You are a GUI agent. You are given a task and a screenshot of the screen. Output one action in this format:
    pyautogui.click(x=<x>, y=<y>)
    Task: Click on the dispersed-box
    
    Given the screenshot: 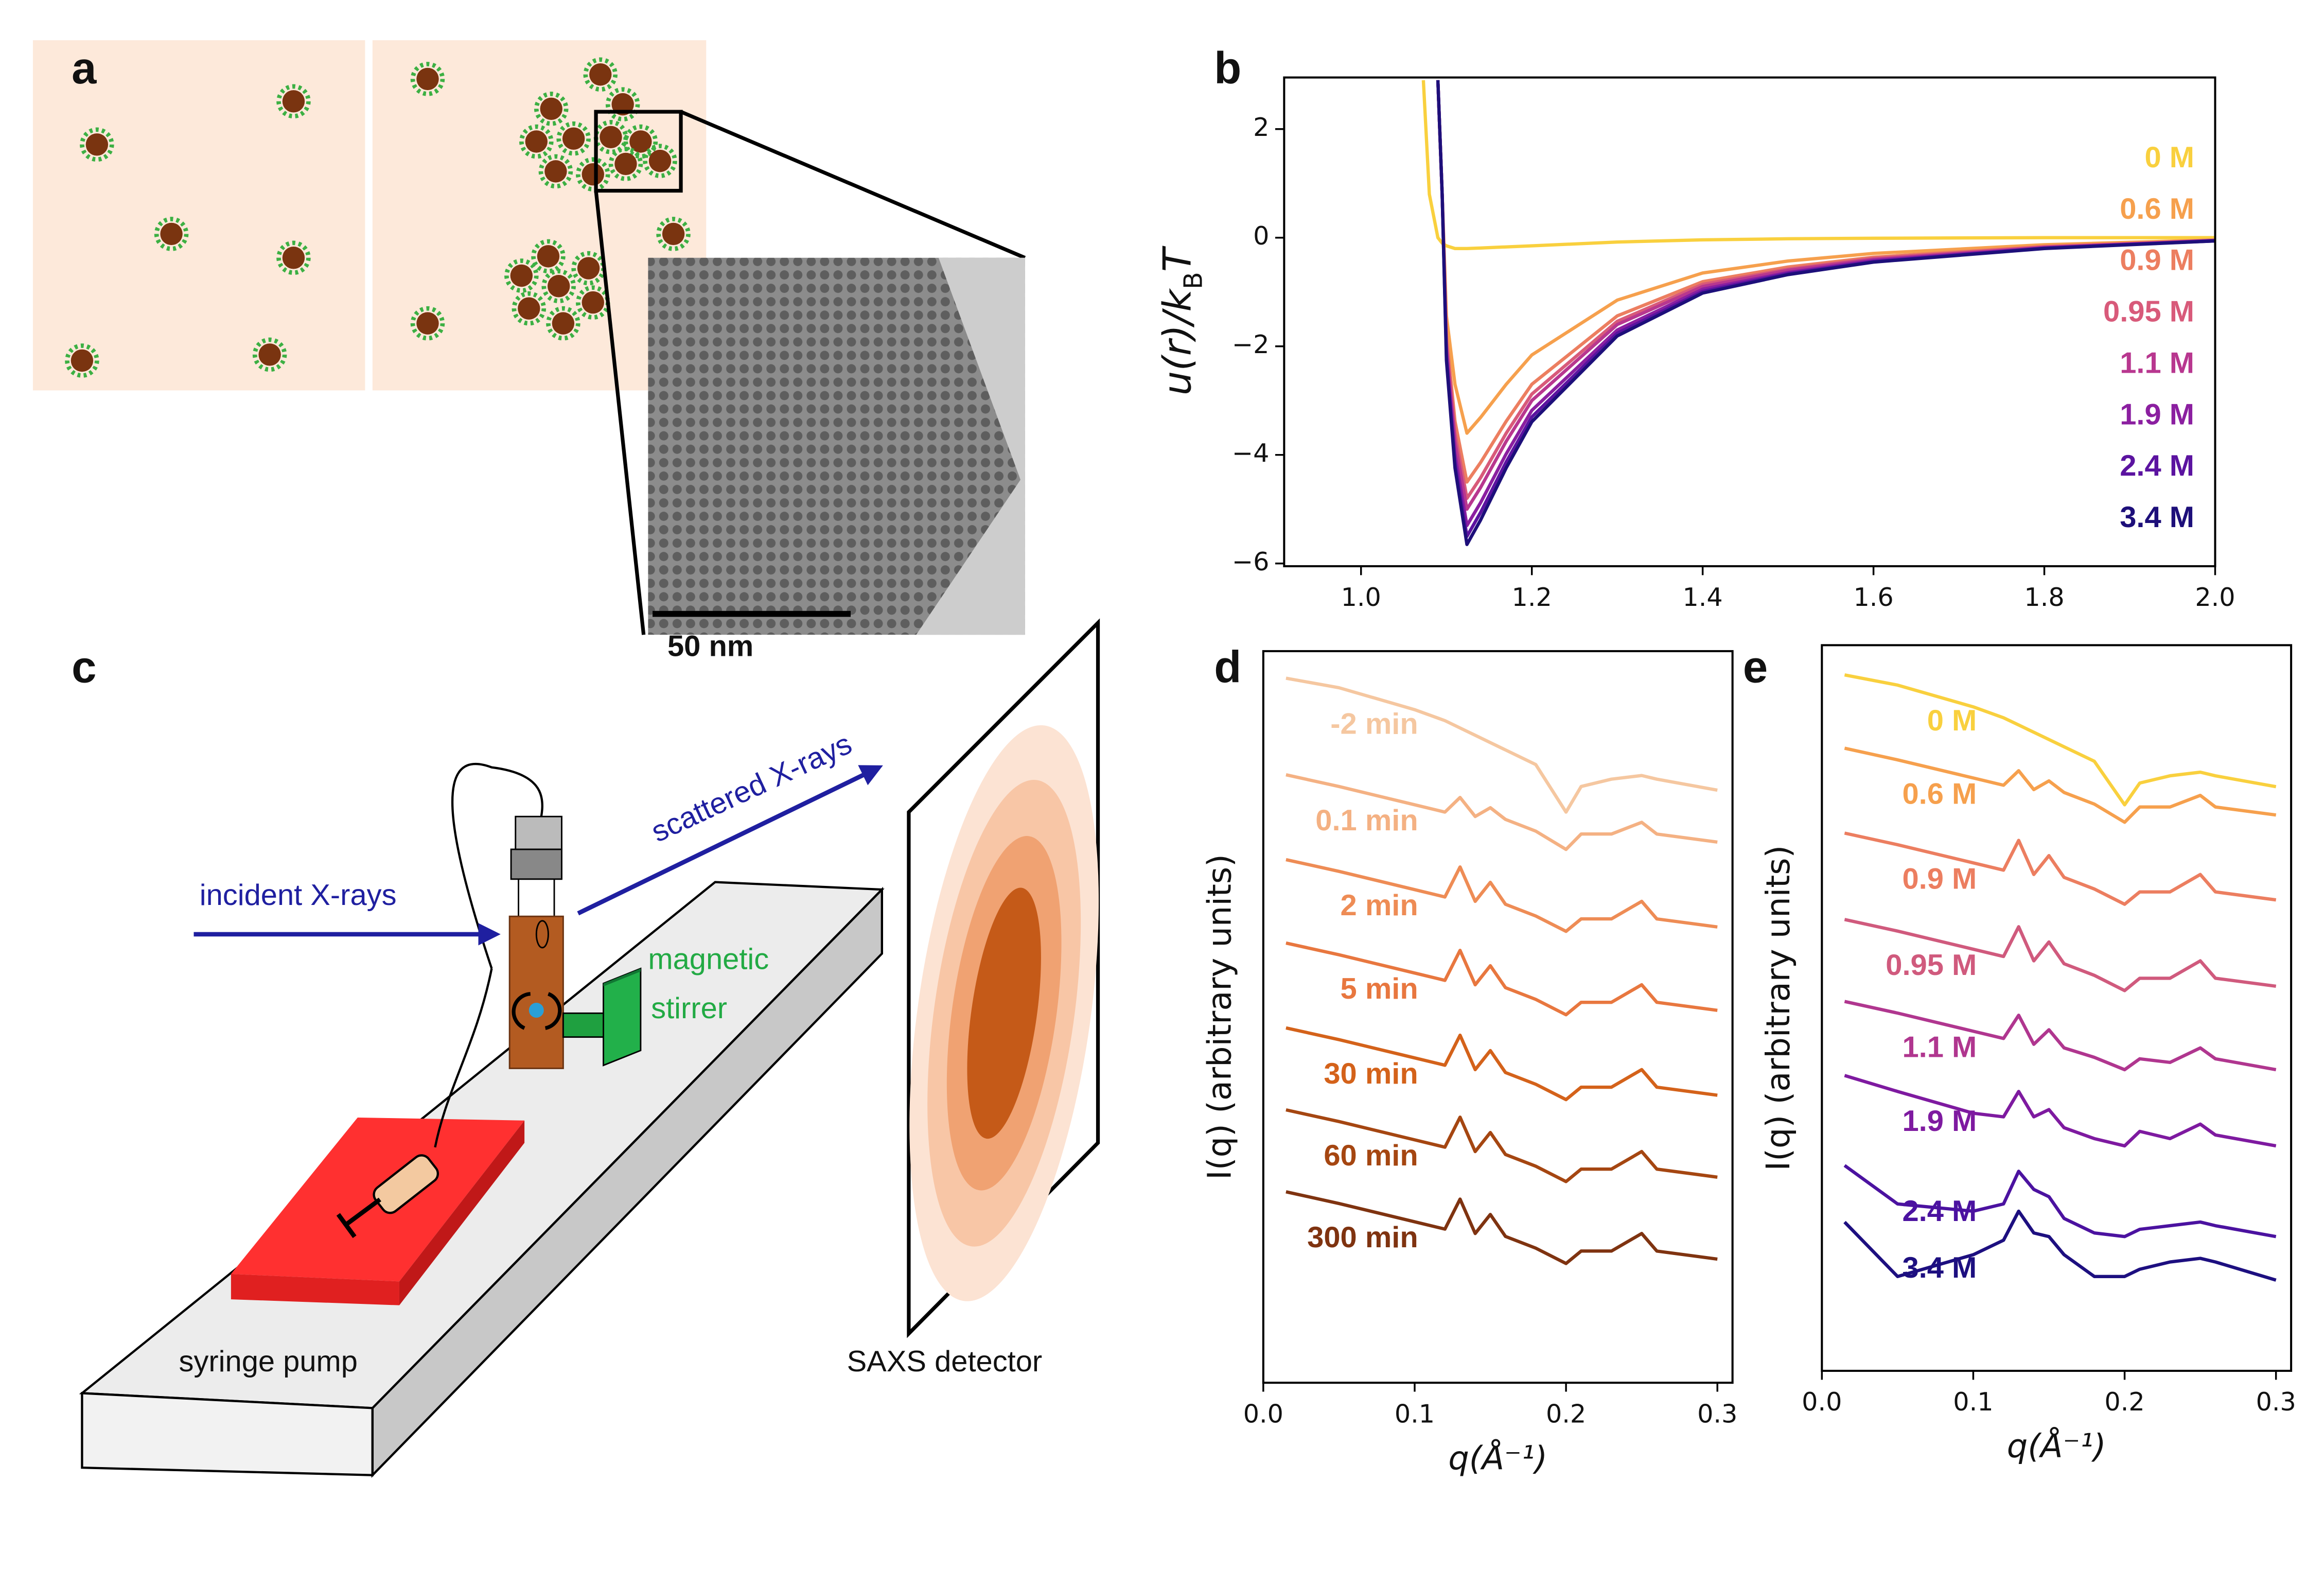 What is the action you would take?
    pyautogui.click(x=198, y=215)
    